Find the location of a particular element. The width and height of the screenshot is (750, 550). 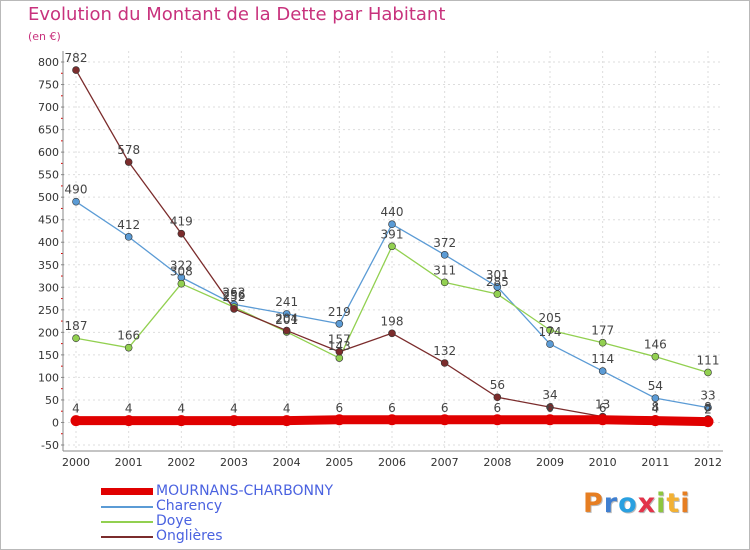

chart-unit-label: (en €) is located at coordinates (44, 36).